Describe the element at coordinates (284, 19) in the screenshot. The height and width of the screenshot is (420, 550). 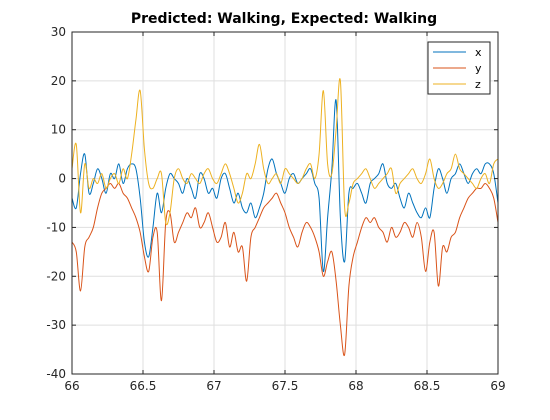
I see `chart-title: Predicted: Walking, Expected: Walking` at that location.